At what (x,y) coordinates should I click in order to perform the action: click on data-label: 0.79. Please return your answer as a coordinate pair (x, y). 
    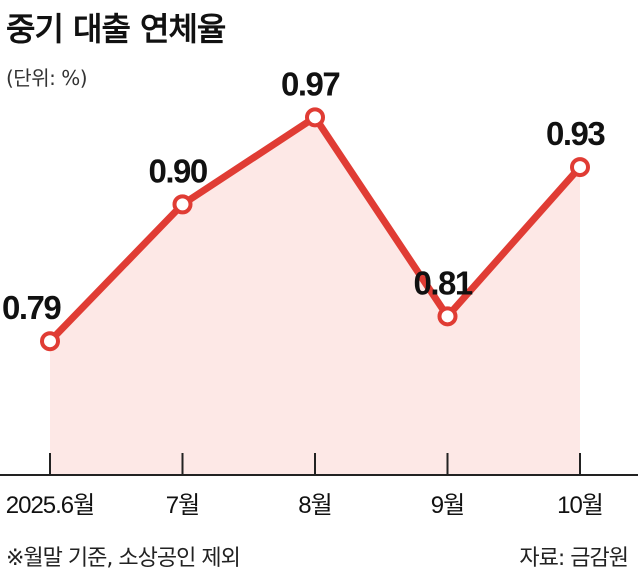
    Looking at the image, I should click on (31, 307).